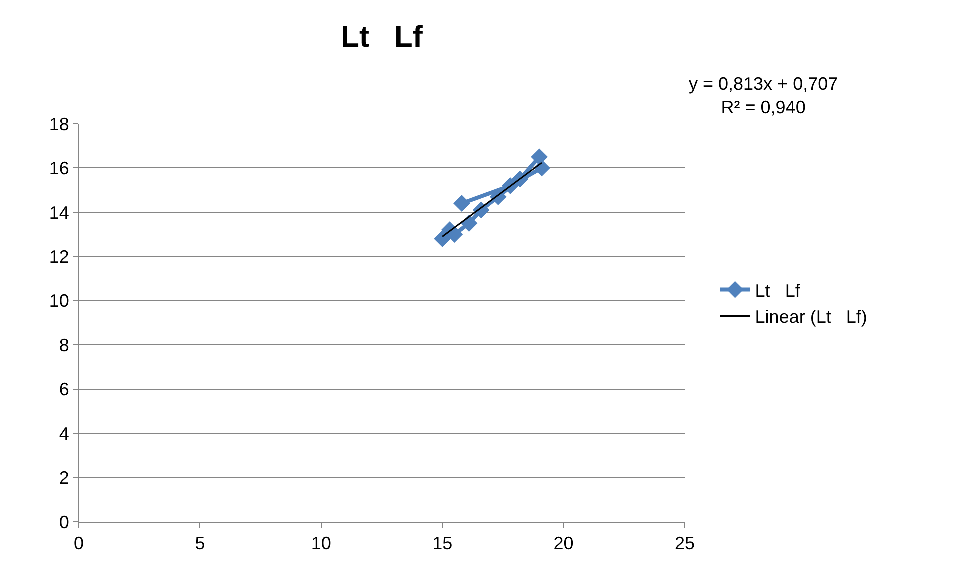  I want to click on y-tick-label: 12, so click(59, 256).